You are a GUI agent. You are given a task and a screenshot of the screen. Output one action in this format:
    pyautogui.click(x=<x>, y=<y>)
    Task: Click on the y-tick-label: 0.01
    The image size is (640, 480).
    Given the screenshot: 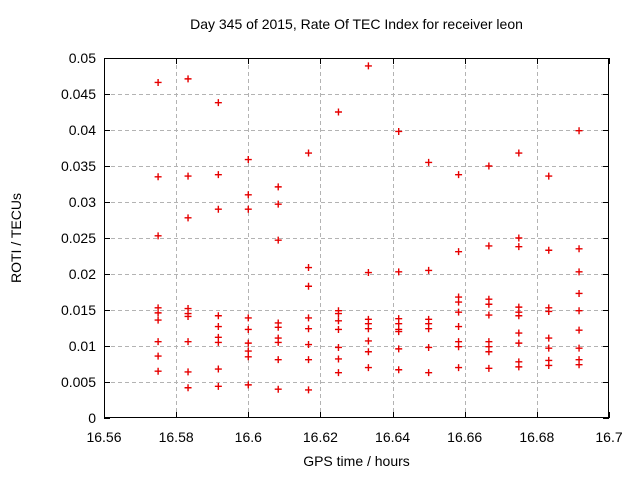 What is the action you would take?
    pyautogui.click(x=82, y=346)
    